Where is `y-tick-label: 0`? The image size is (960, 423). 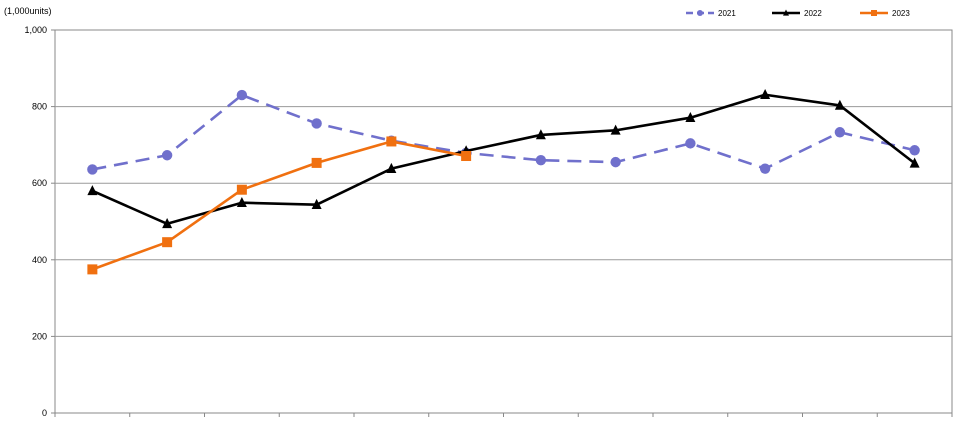 y-tick-label: 0 is located at coordinates (44, 413).